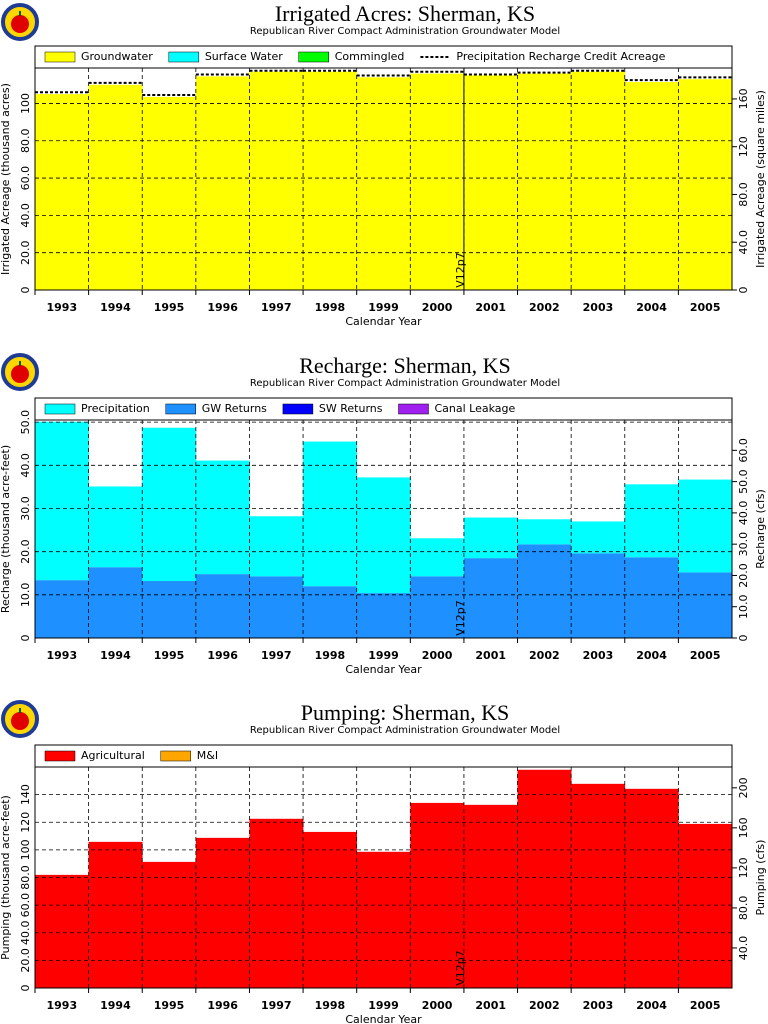 The width and height of the screenshot is (768, 1024). Describe the element at coordinates (760, 179) in the screenshot. I see `y2-axis-label: Irrigated Acreage (square miles)` at that location.